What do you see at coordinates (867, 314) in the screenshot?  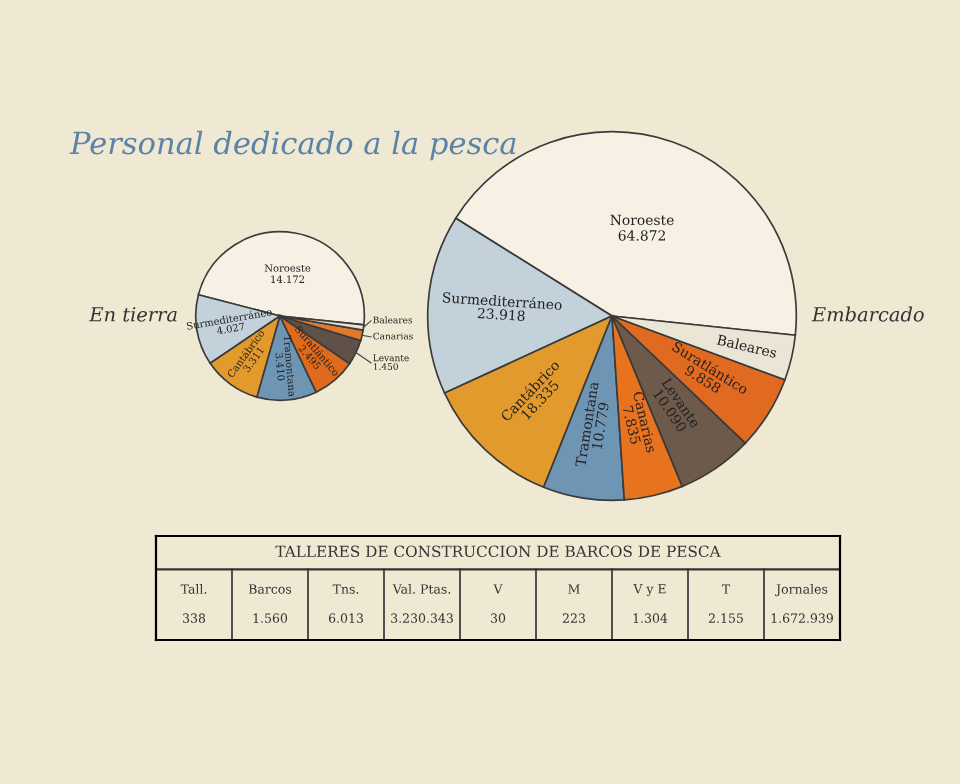 I see `text: Embarcado` at bounding box center [867, 314].